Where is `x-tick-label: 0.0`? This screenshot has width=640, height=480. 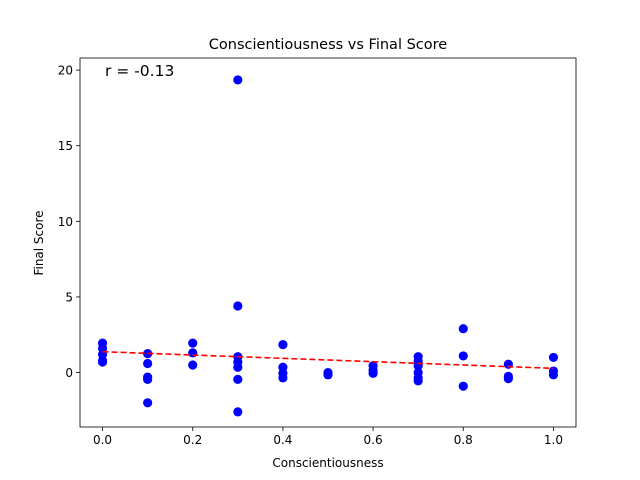
x-tick-label: 0.0 is located at coordinates (102, 440).